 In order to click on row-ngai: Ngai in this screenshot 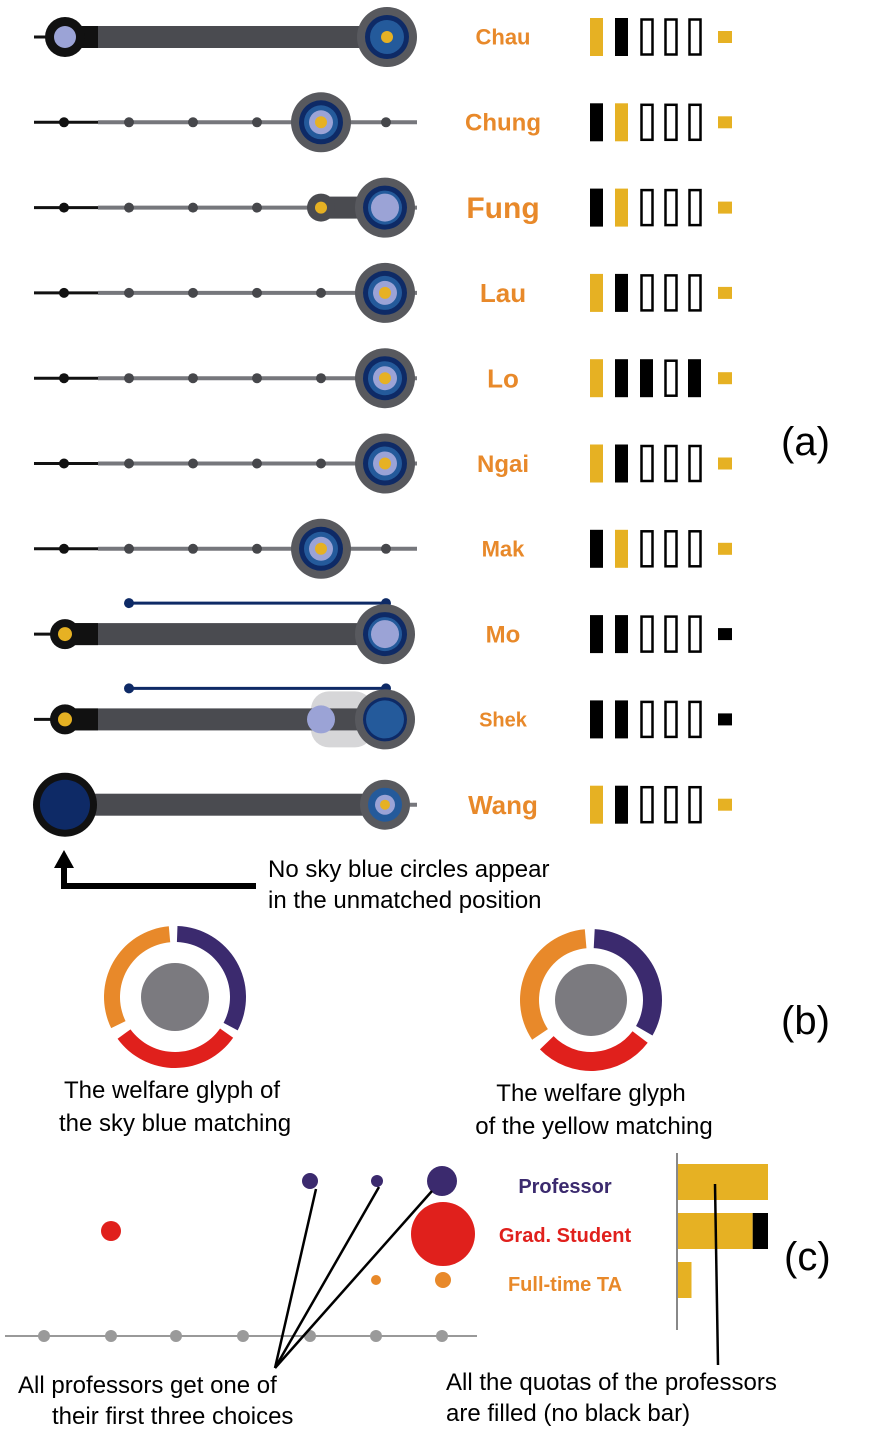, I will do `click(383, 463)`.